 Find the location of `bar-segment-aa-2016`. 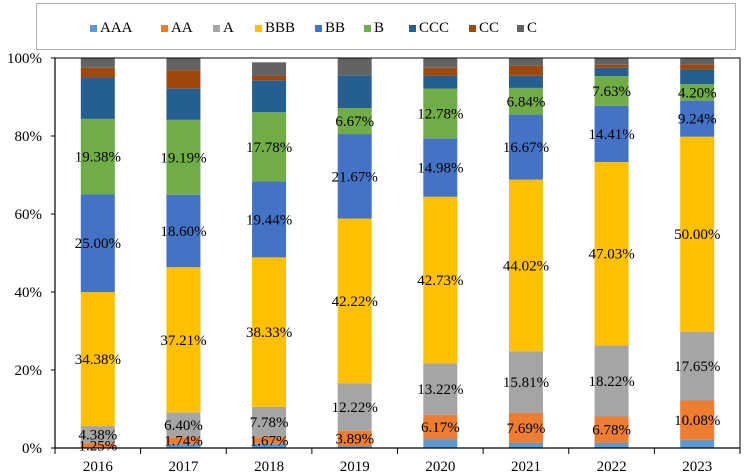

bar-segment-aa-2016 is located at coordinates (97, 445).